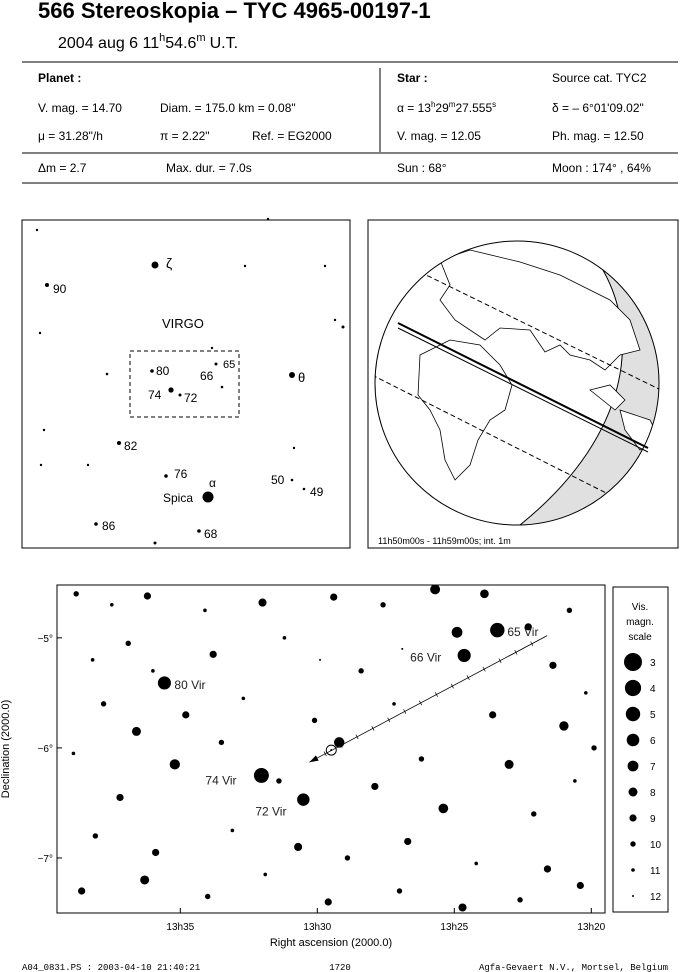  What do you see at coordinates (317, 927) in the screenshot?
I see `x-tick-label: 13h30` at bounding box center [317, 927].